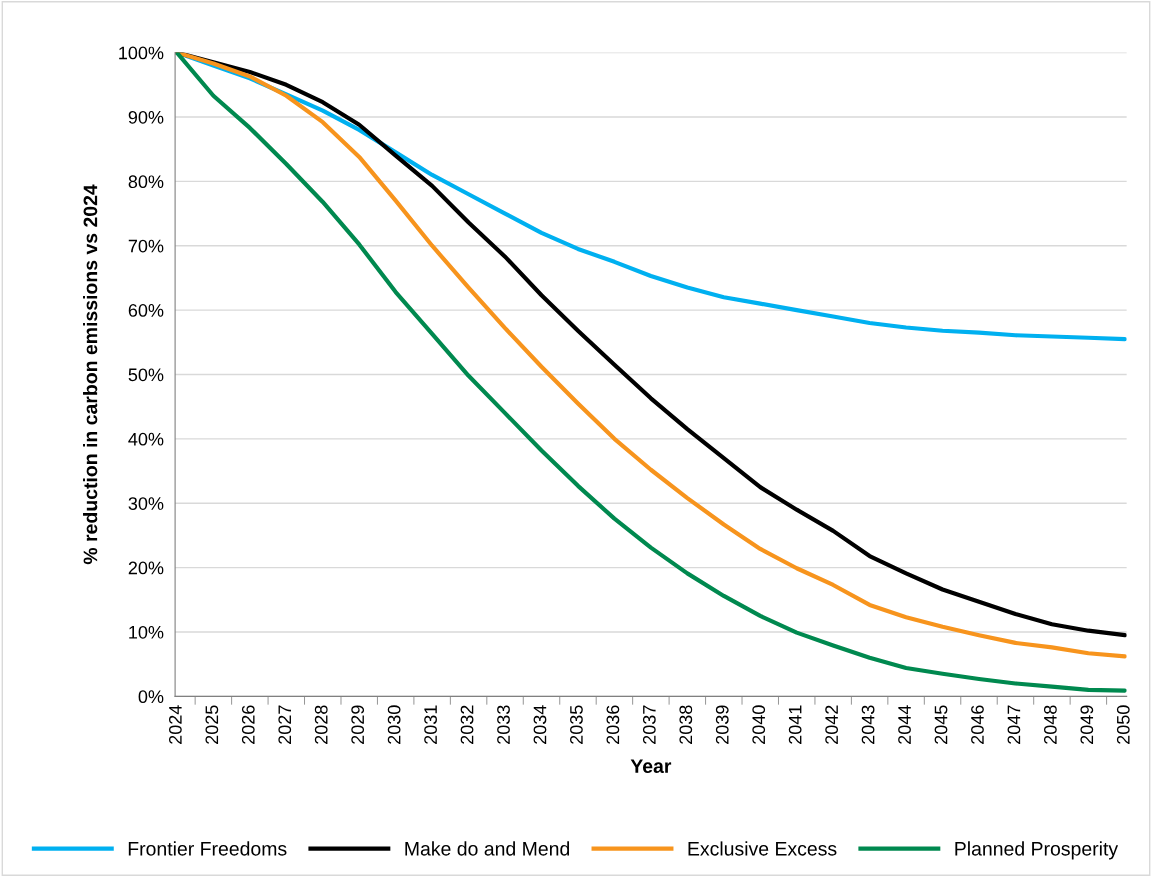 This screenshot has width=1152, height=877. I want to click on x-tick-label: 2037, so click(649, 724).